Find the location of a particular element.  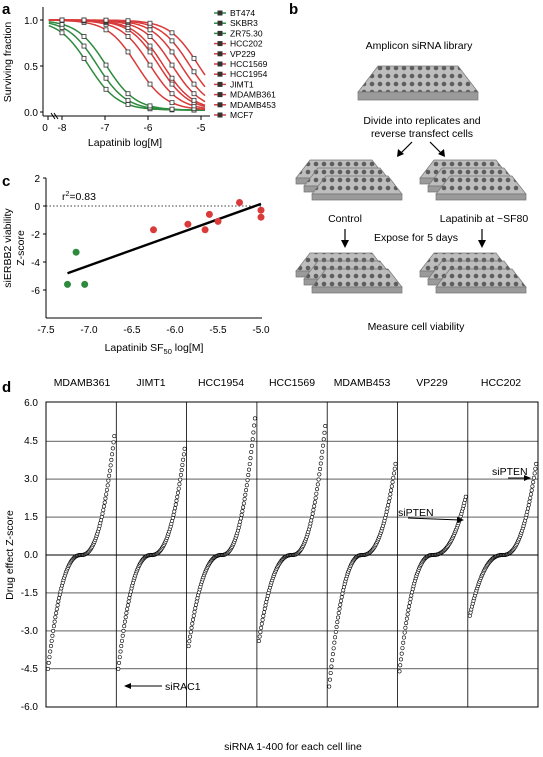

panel-a-xtick: -6 is located at coordinates (148, 128).